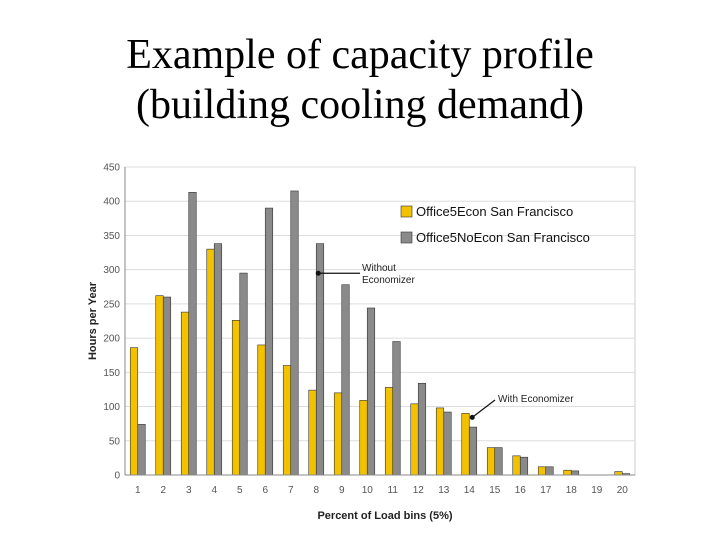 The height and width of the screenshot is (540, 720). I want to click on x-tick-label: 17, so click(546, 490).